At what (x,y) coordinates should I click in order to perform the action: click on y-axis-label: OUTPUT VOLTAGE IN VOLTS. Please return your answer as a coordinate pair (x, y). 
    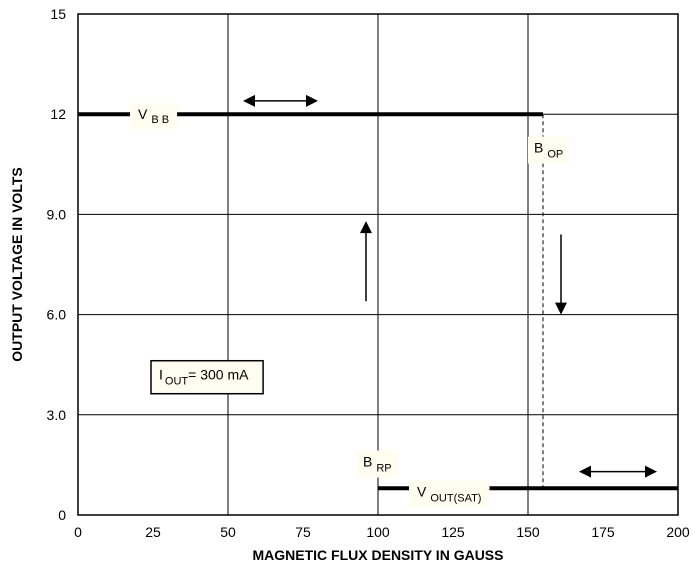
    Looking at the image, I should click on (17, 264).